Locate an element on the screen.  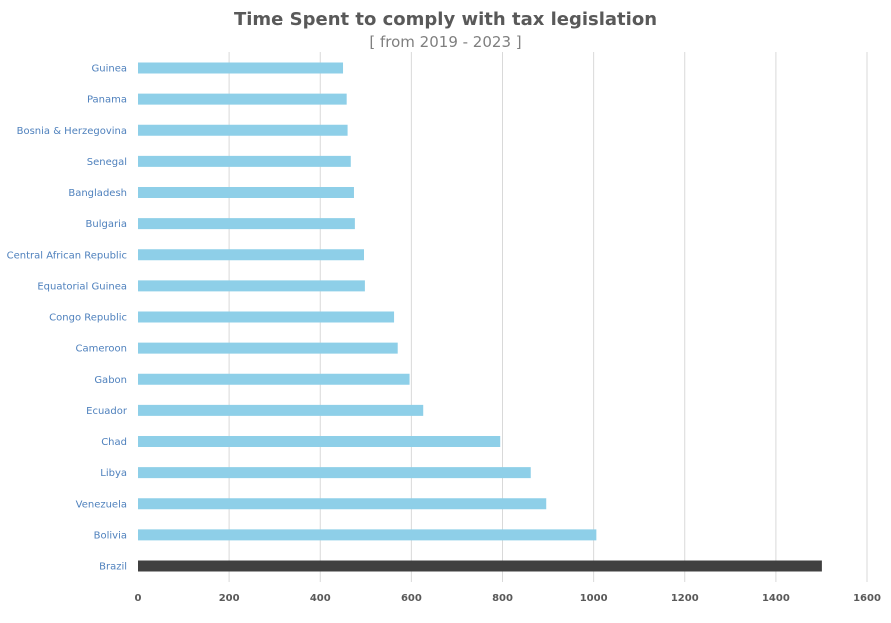
category-label: Venezuela is located at coordinates (101, 504).